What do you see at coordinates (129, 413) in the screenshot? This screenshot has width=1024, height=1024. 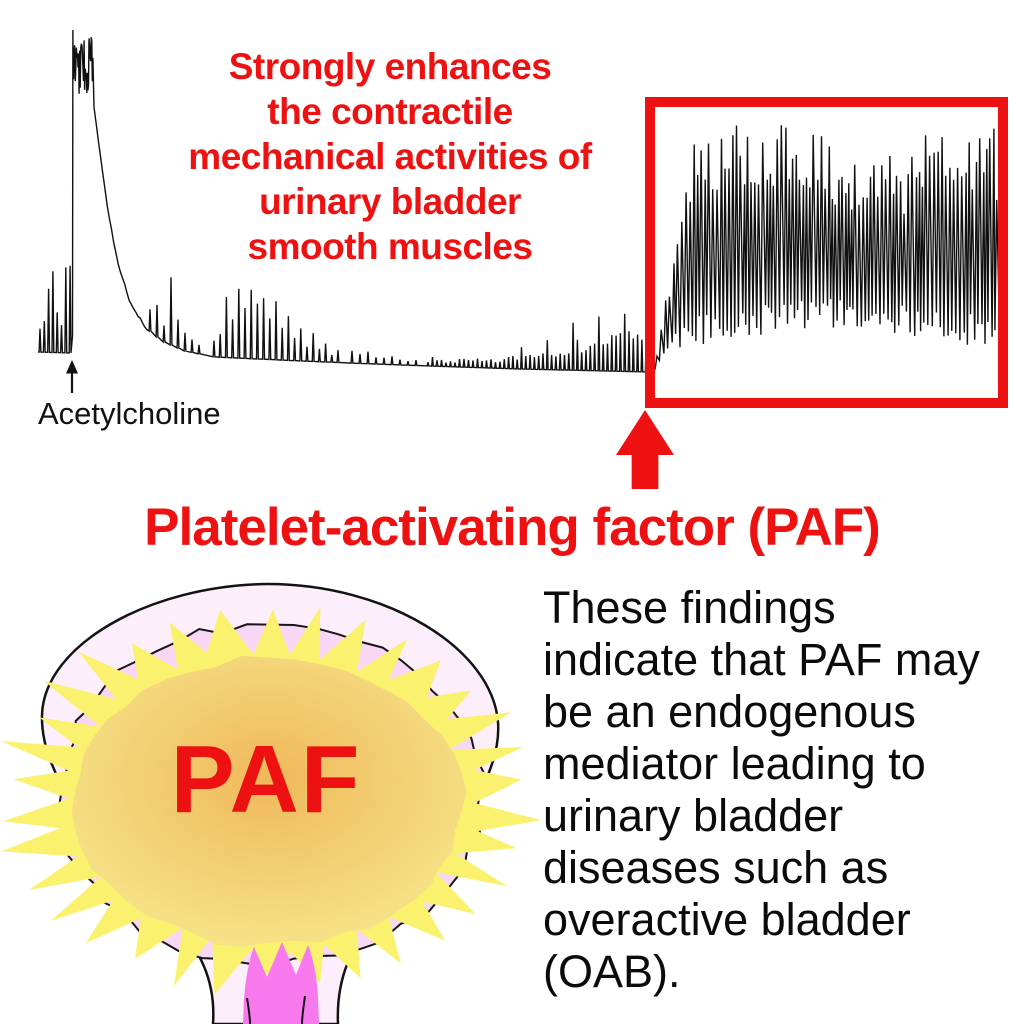 I see `acetylcholine-label: Acetylcholine` at bounding box center [129, 413].